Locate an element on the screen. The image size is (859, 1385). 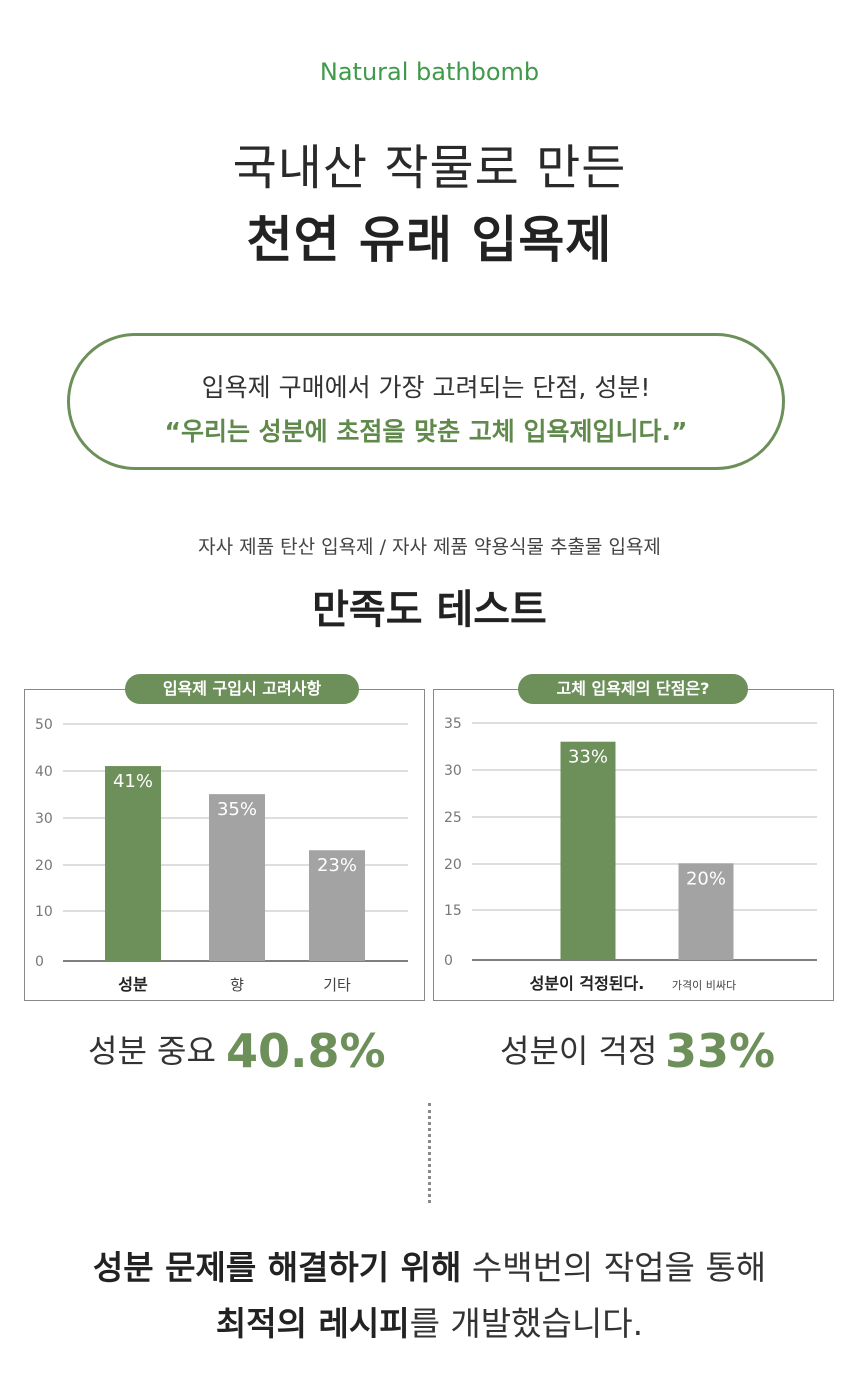
stat-right: 성분이 걱정 33% is located at coordinates (644, 1048).